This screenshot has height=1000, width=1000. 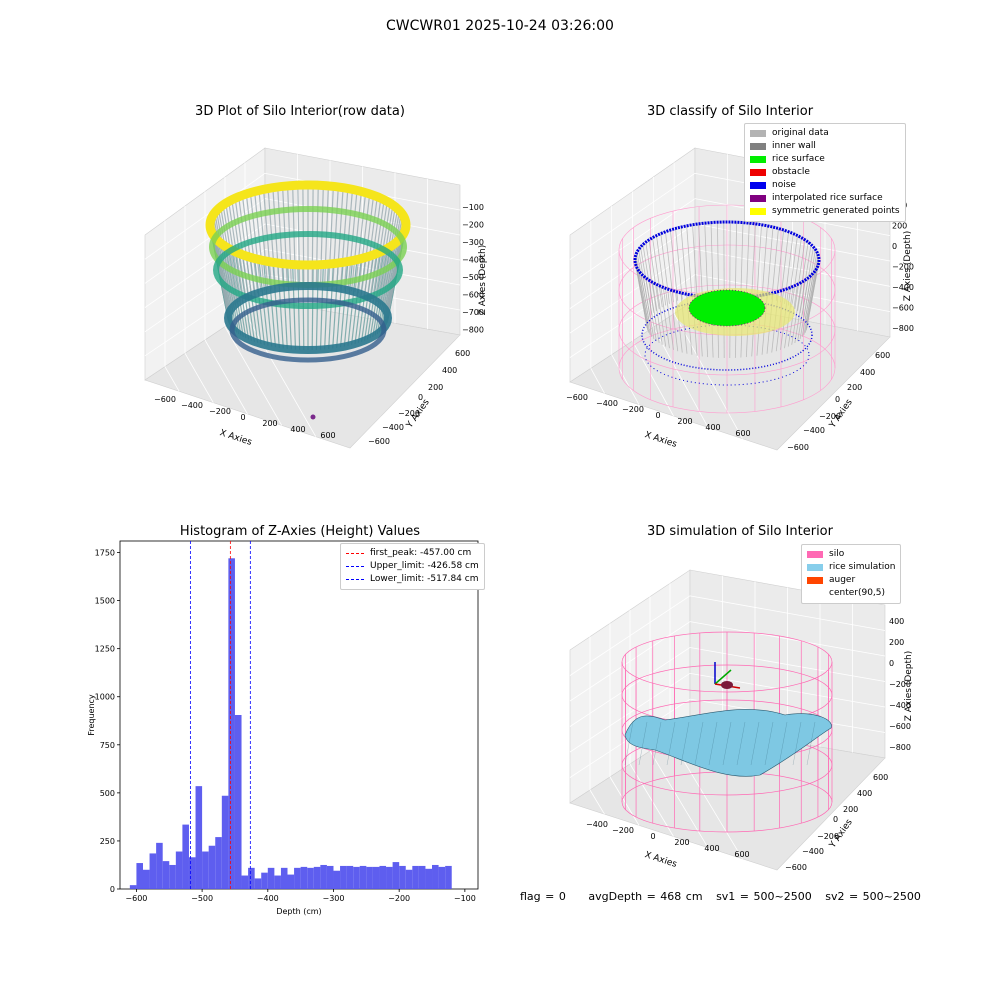 What do you see at coordinates (837, 554) in the screenshot?
I see `simulation-legend-label: silo` at bounding box center [837, 554].